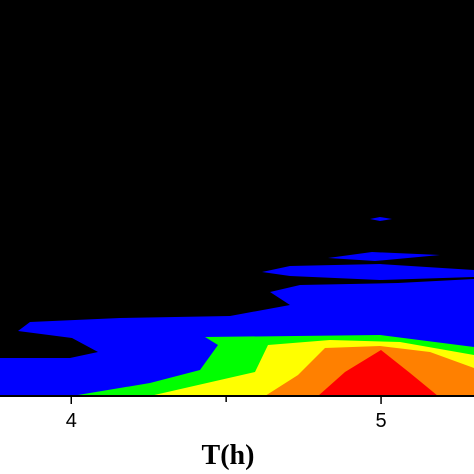 Image resolution: width=474 pixels, height=474 pixels. Describe the element at coordinates (368, 272) in the screenshot. I see `contour-blue-band` at that location.